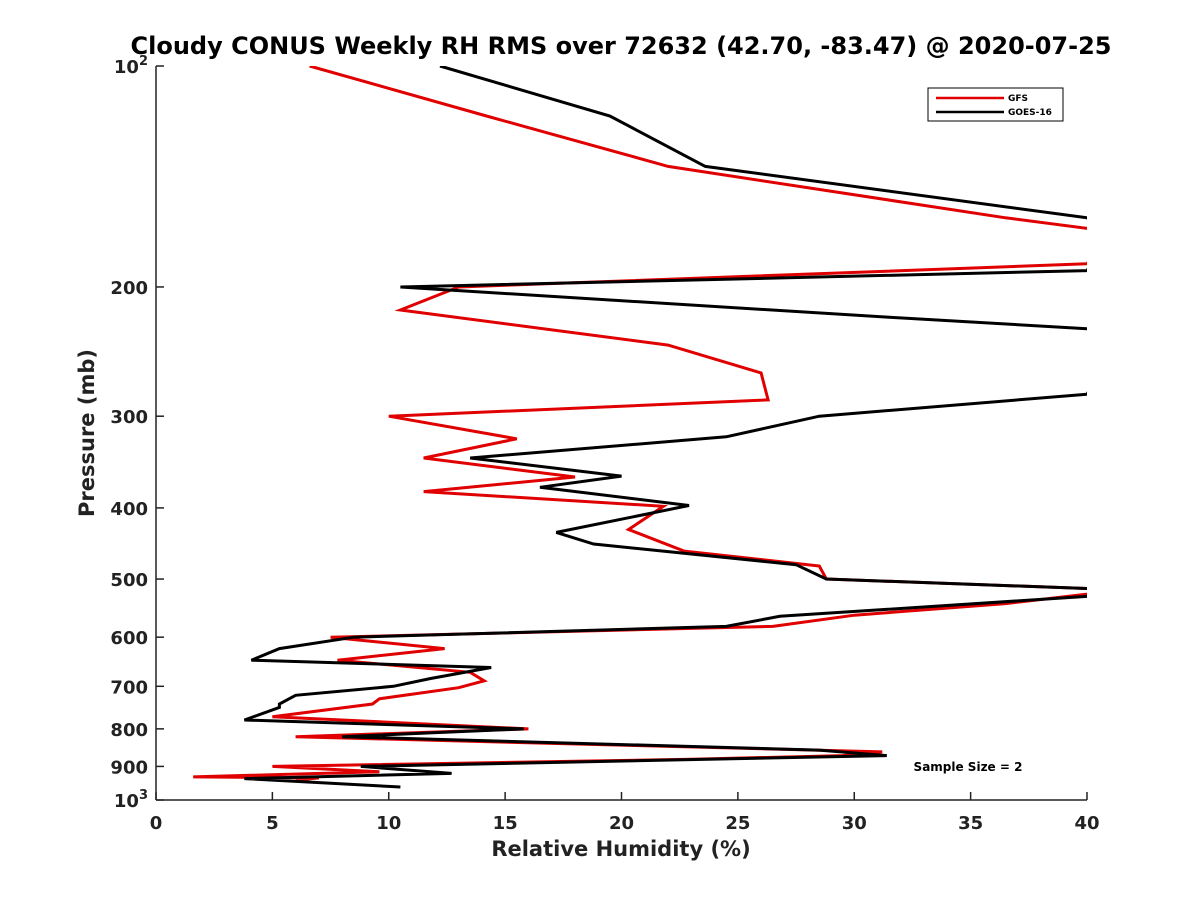  I want to click on y-tick-label: 500, so click(129, 580).